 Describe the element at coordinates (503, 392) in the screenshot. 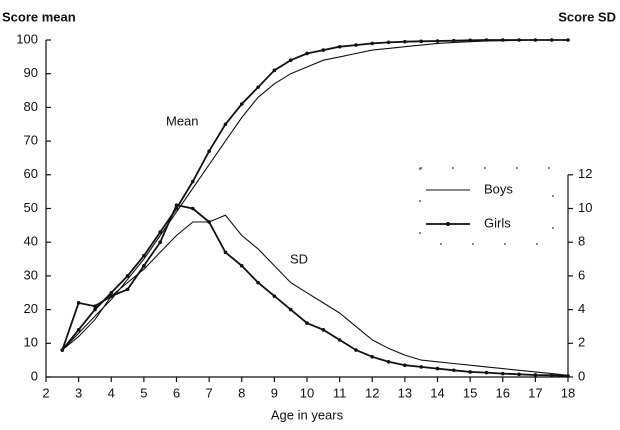

I see `x-tick-label: 16` at that location.